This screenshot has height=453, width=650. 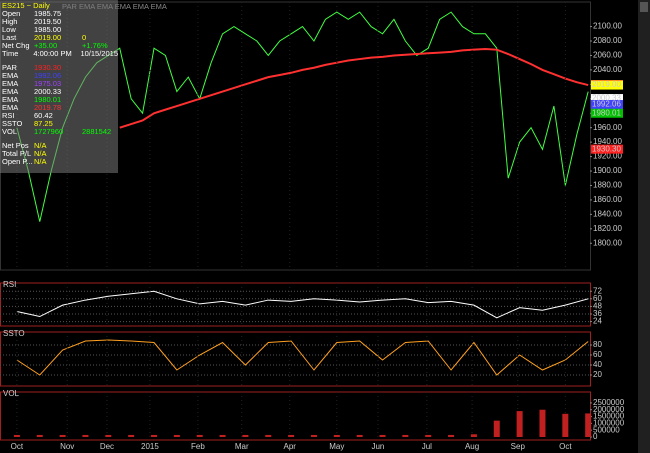 What do you see at coordinates (607, 228) in the screenshot?
I see `y-tick-label: 1820.00` at bounding box center [607, 228].